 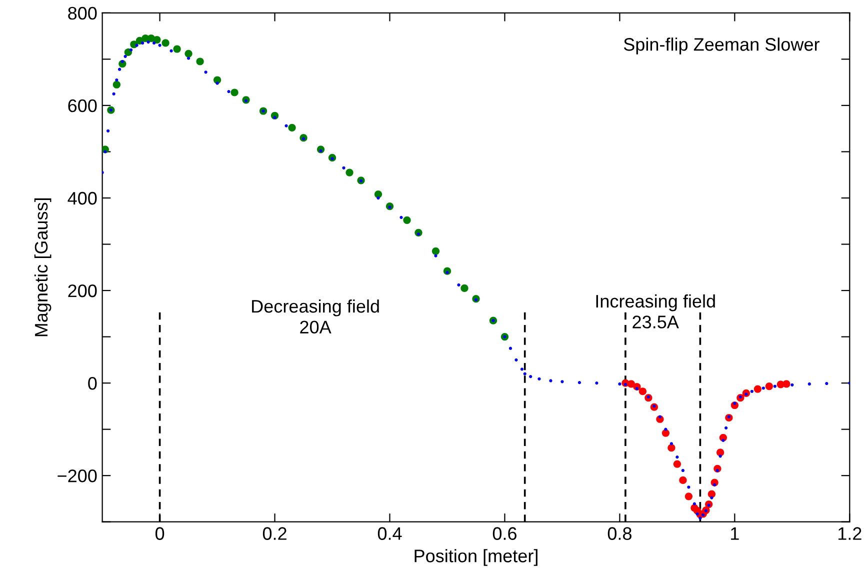 I want to click on y-tick-label: 600, so click(x=82, y=105).